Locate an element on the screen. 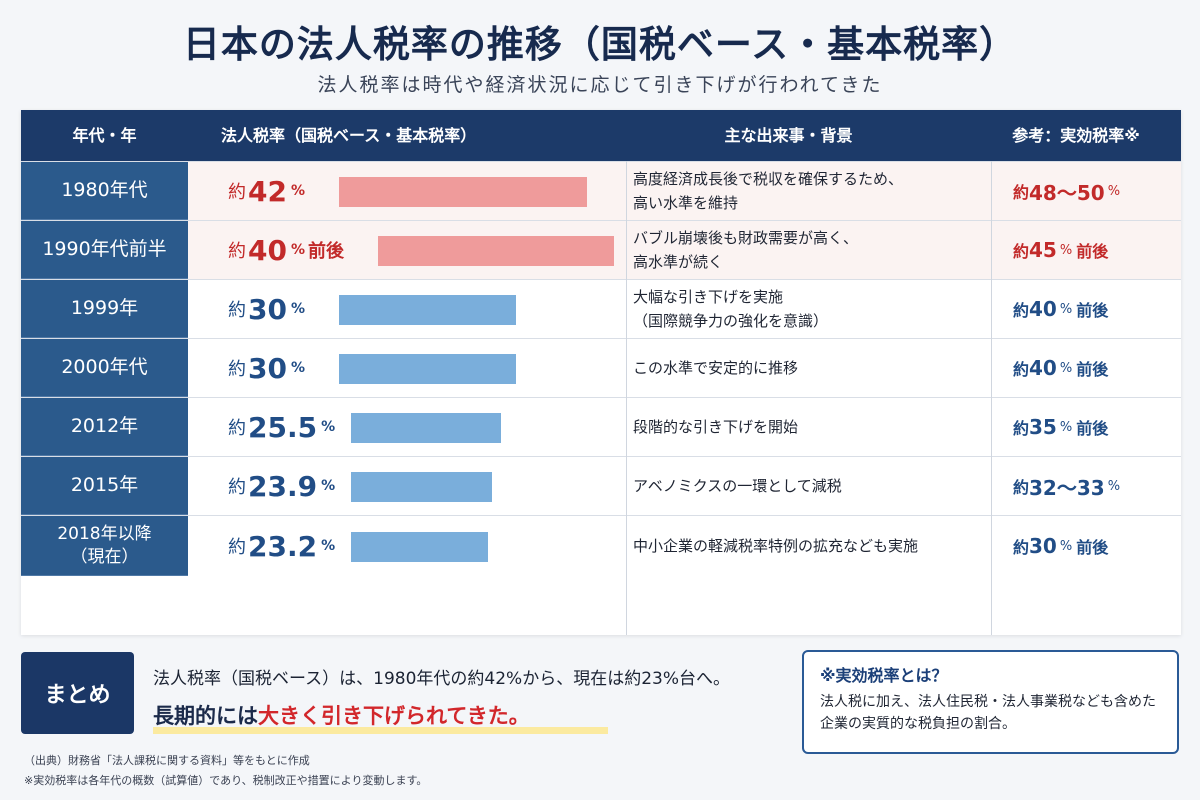  tax-rate-value: 約 30% is located at coordinates (268, 309).